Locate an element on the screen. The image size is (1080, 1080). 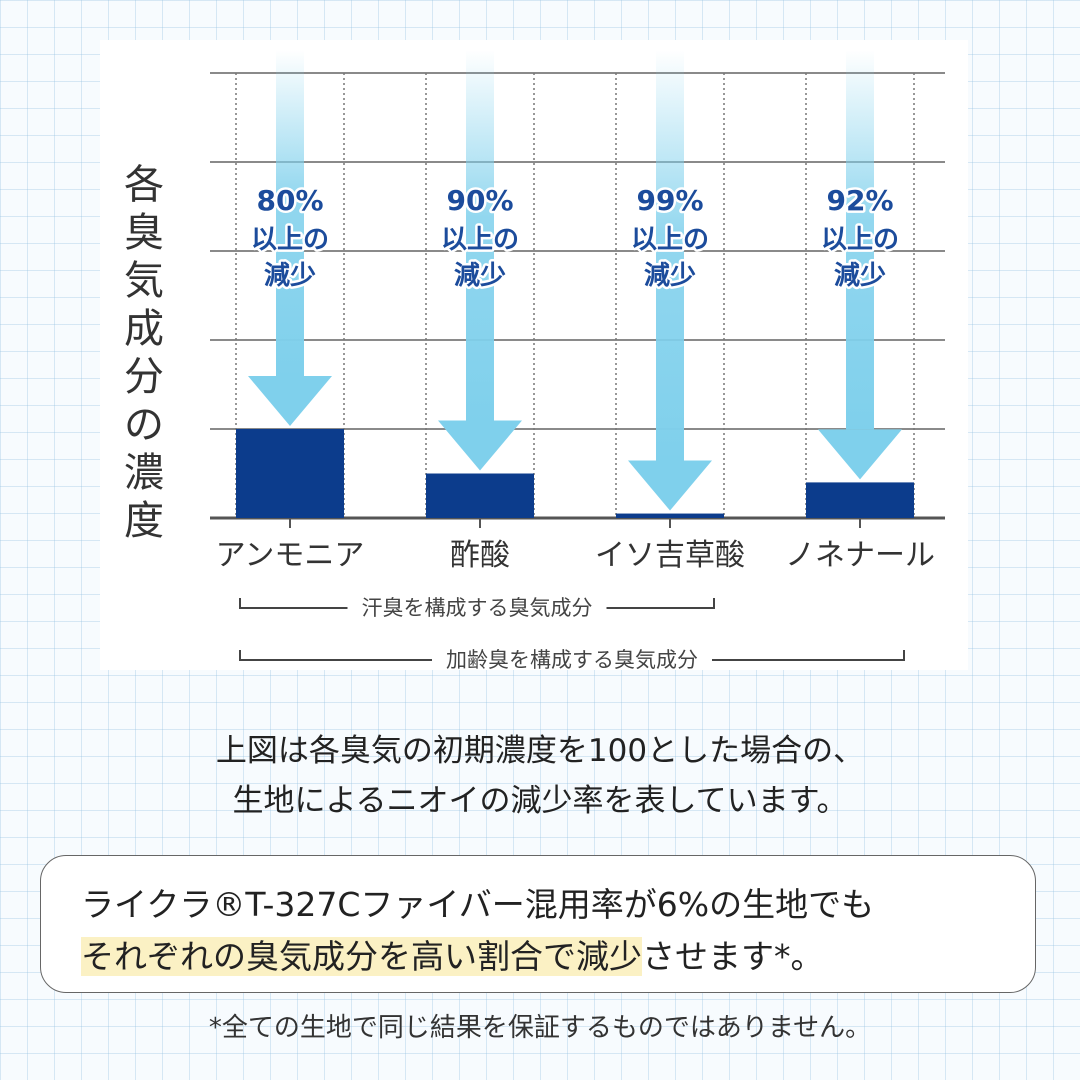
note-highlight: それぞれの臭気成分を高い割合で減少 is located at coordinates (361, 956).